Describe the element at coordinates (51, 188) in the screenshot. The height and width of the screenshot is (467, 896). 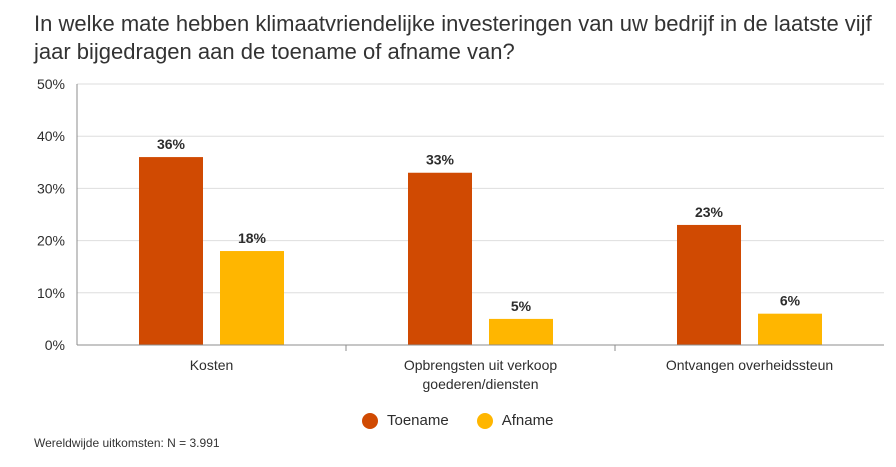
I see `y-tick-label: 30%` at that location.